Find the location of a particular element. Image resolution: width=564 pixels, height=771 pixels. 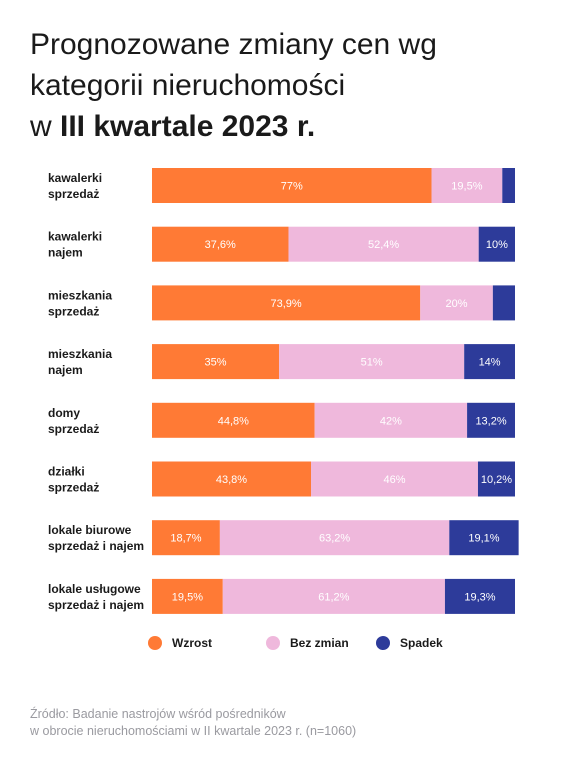

category-label: mieszkania sprzedaż is located at coordinates (80, 303).